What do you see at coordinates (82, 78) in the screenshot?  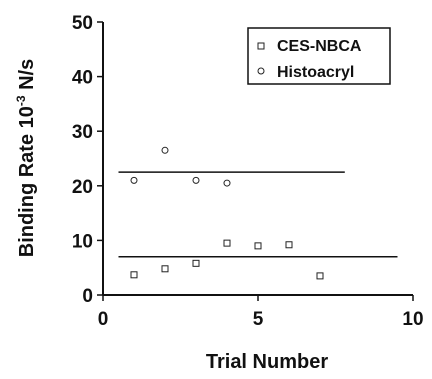 I see `y-tick-label: 40` at bounding box center [82, 78].